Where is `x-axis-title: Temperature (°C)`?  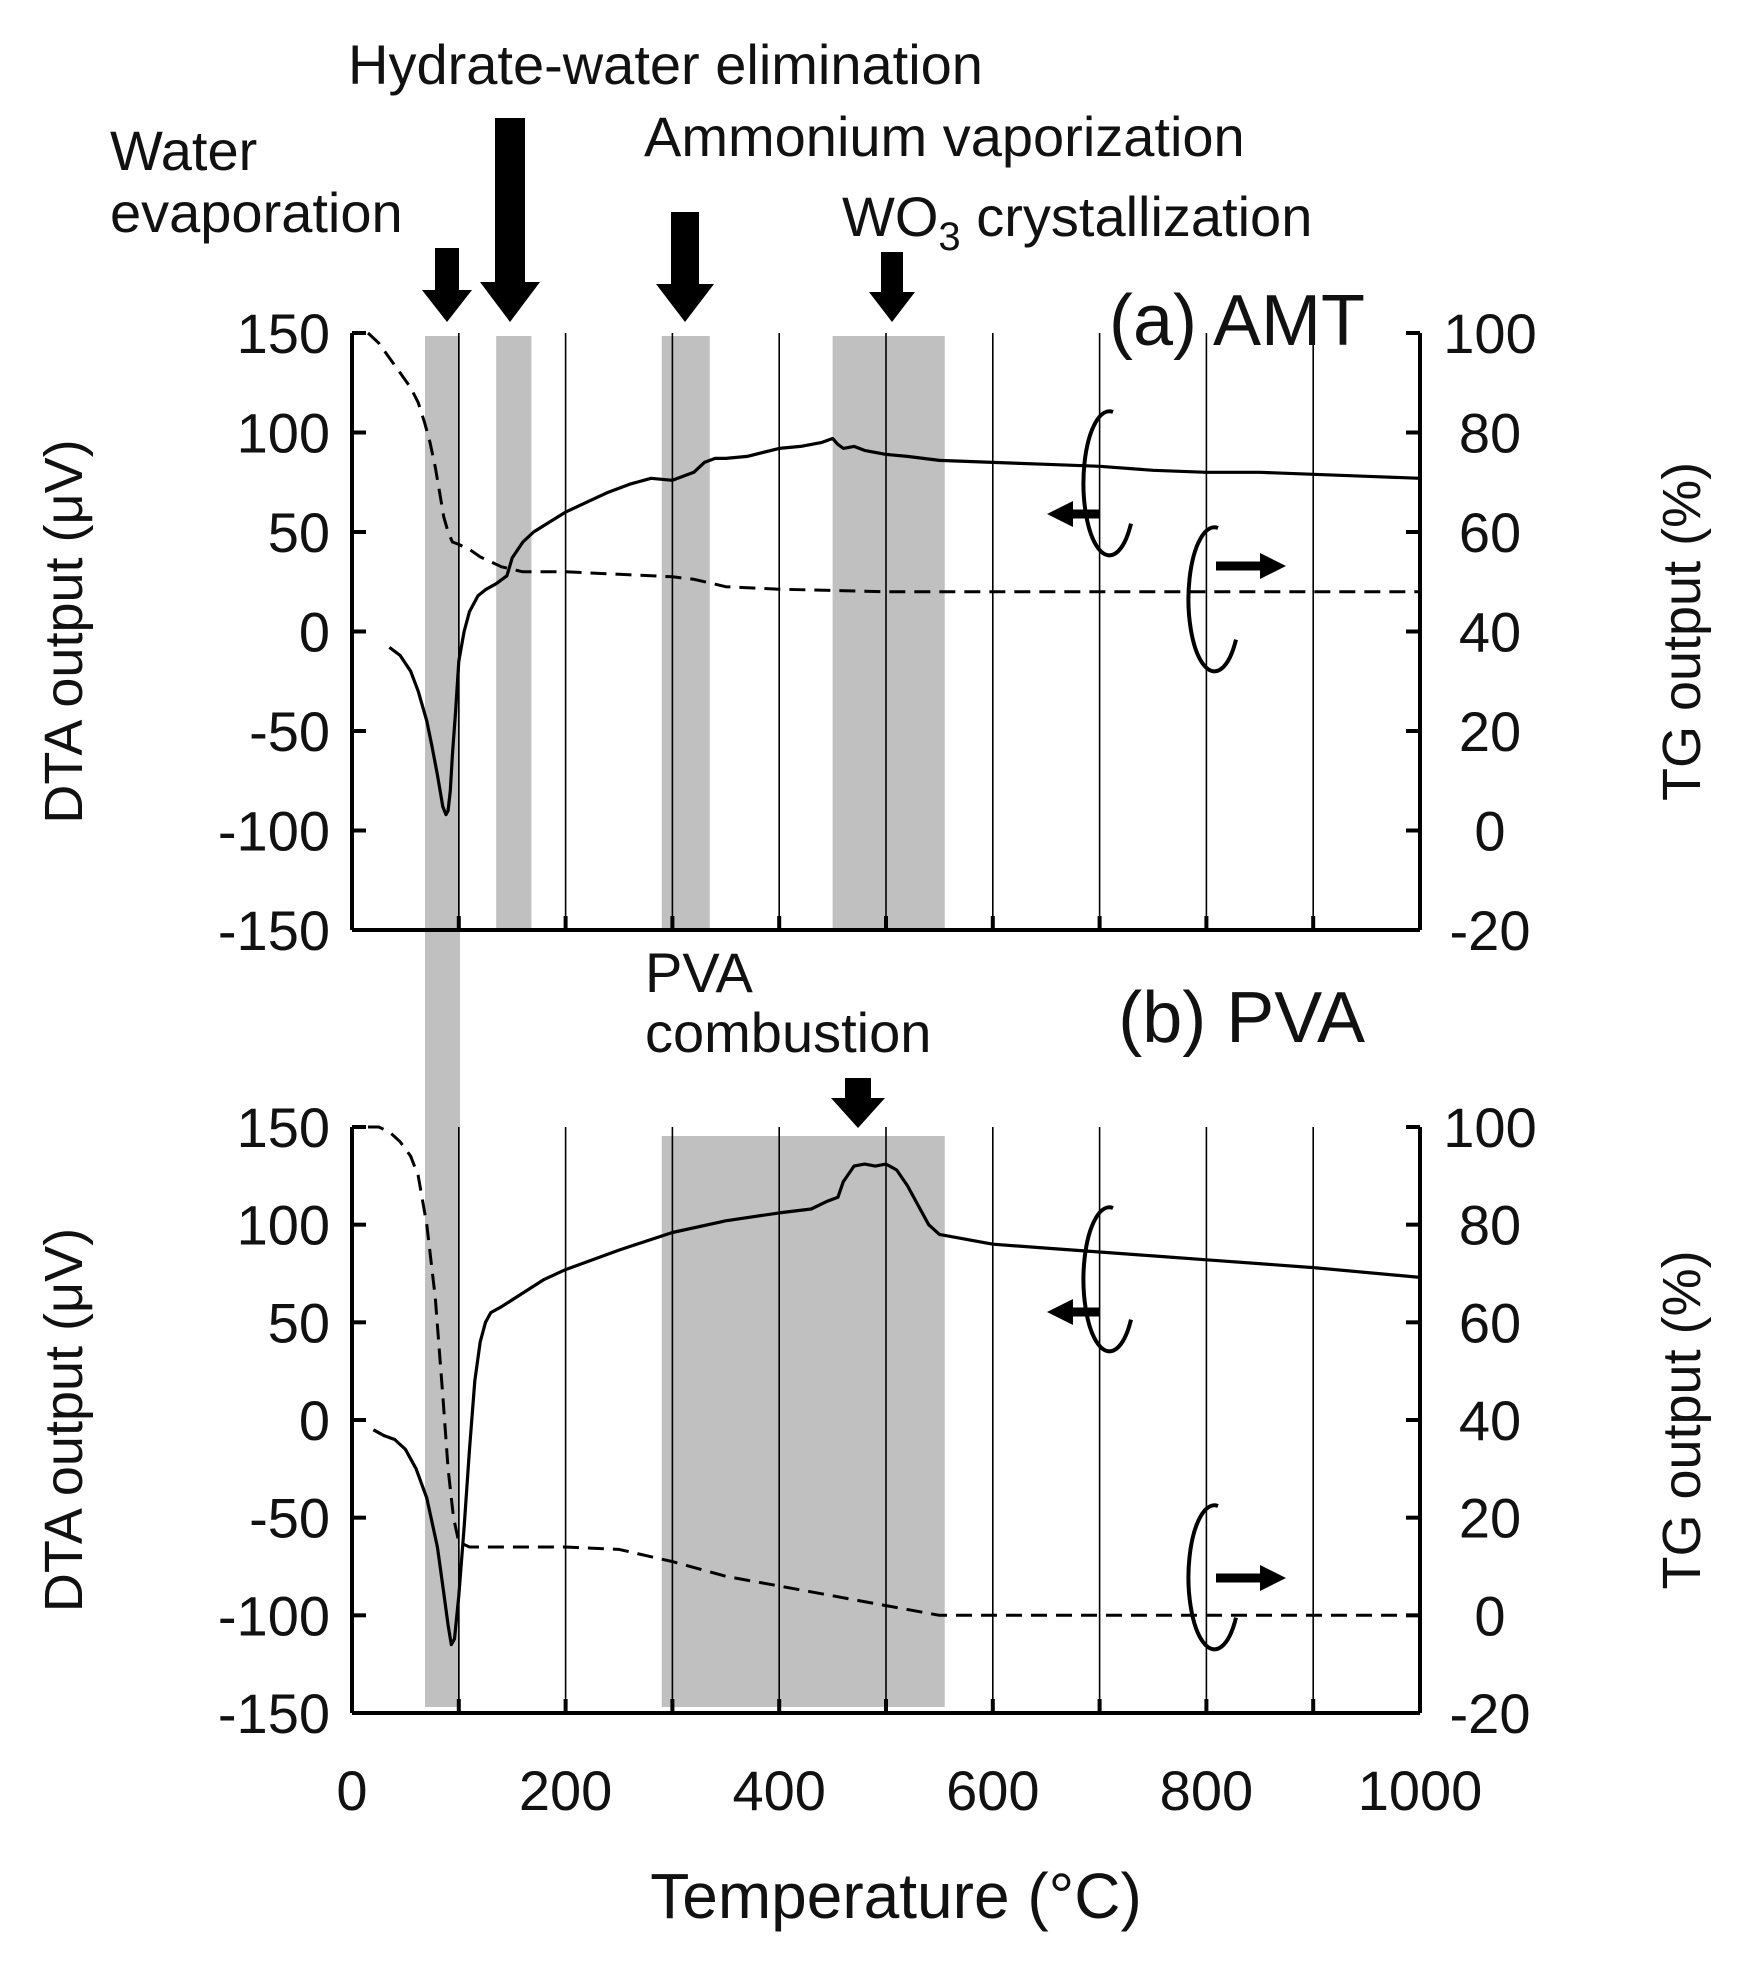
x-axis-title: Temperature (°C) is located at coordinates (896, 1896).